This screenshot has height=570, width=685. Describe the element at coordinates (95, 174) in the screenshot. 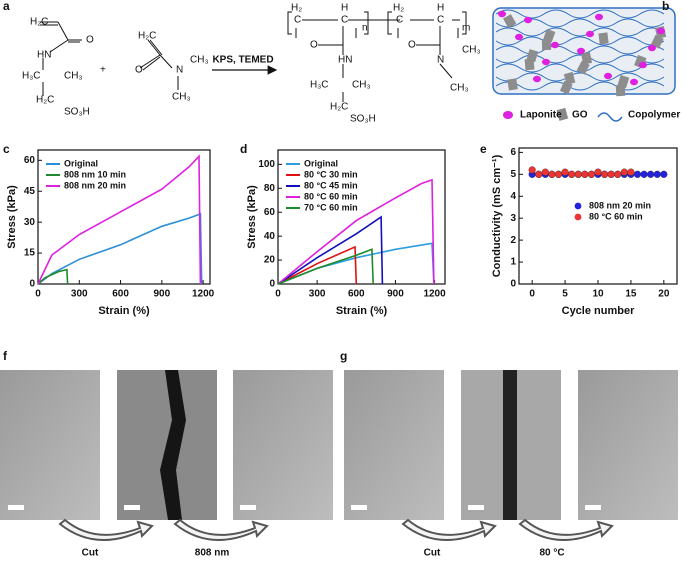

I see `legend-label: 808 nm 10 min` at that location.